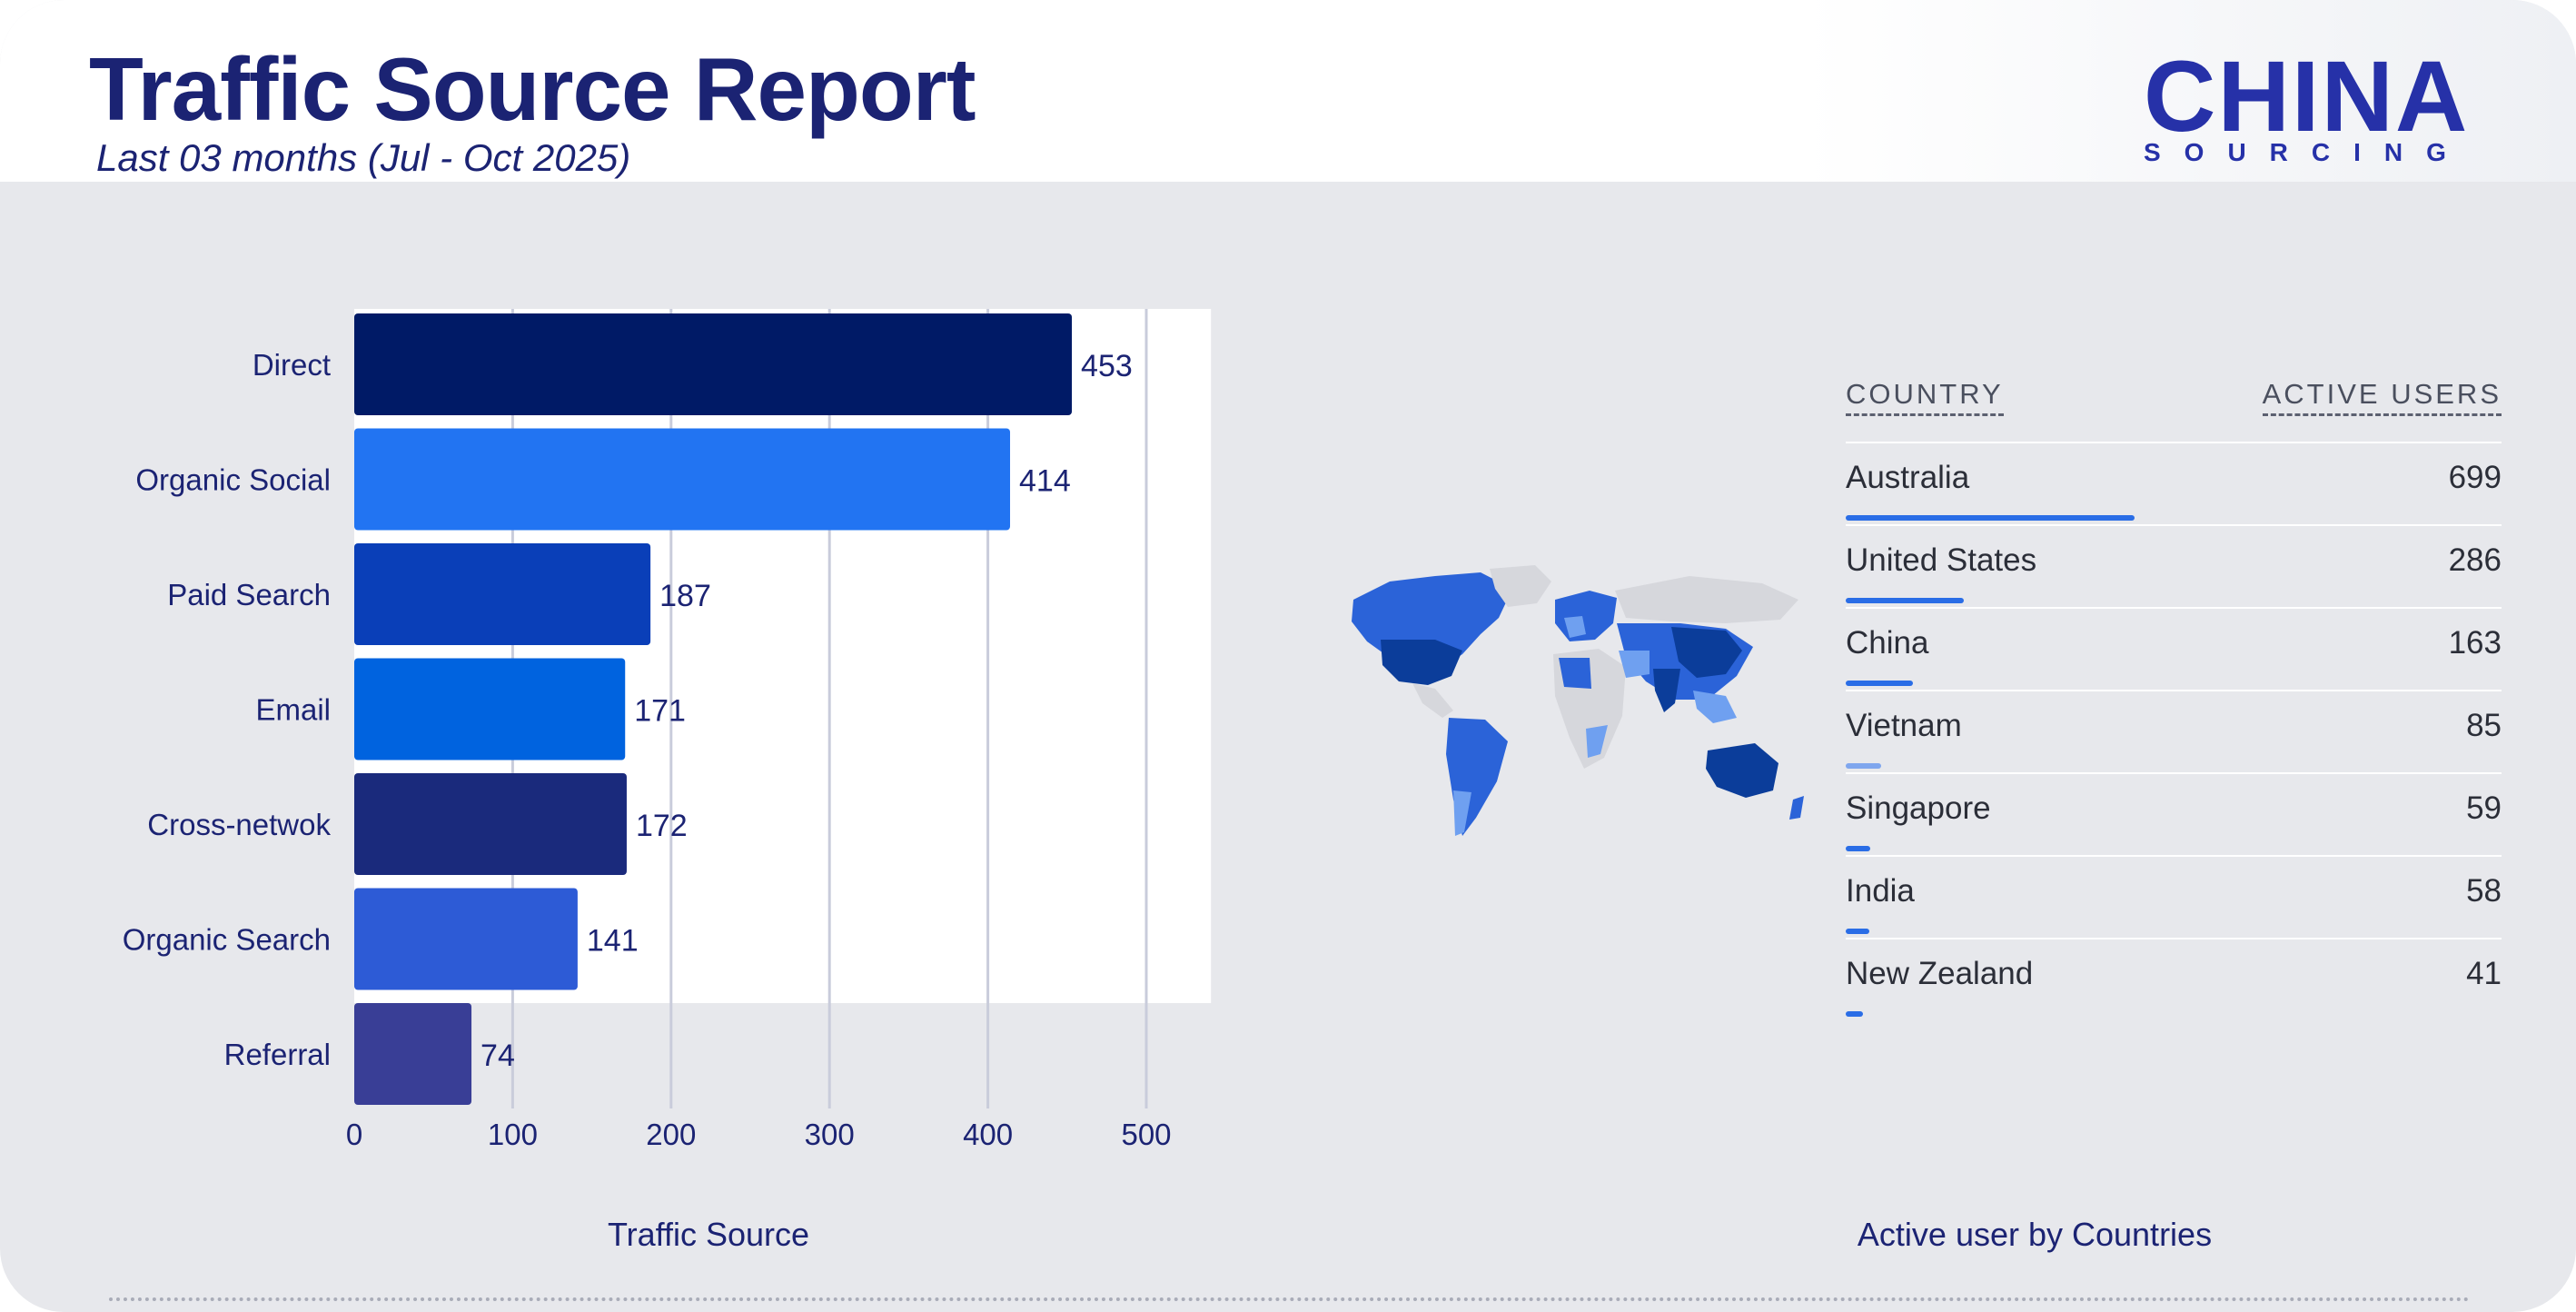 The width and height of the screenshot is (2576, 1312). What do you see at coordinates (1462, 813) in the screenshot?
I see `map-south-america-south` at bounding box center [1462, 813].